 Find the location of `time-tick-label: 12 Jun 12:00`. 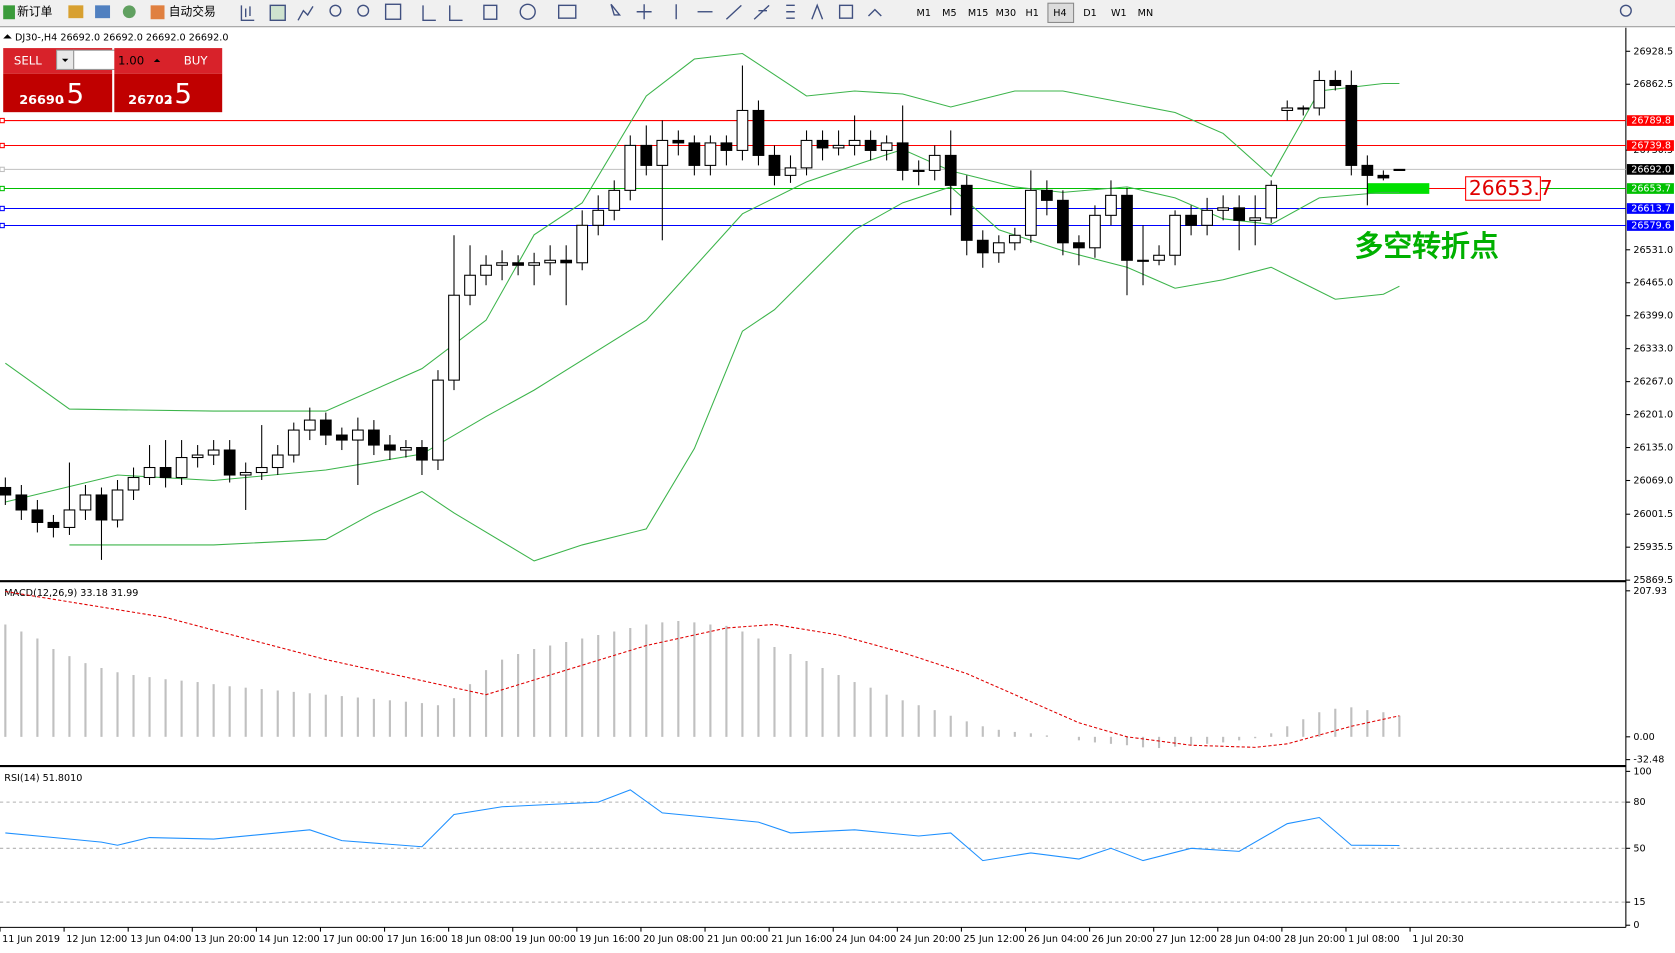

time-tick-label: 12 Jun 12:00 is located at coordinates (96, 939).